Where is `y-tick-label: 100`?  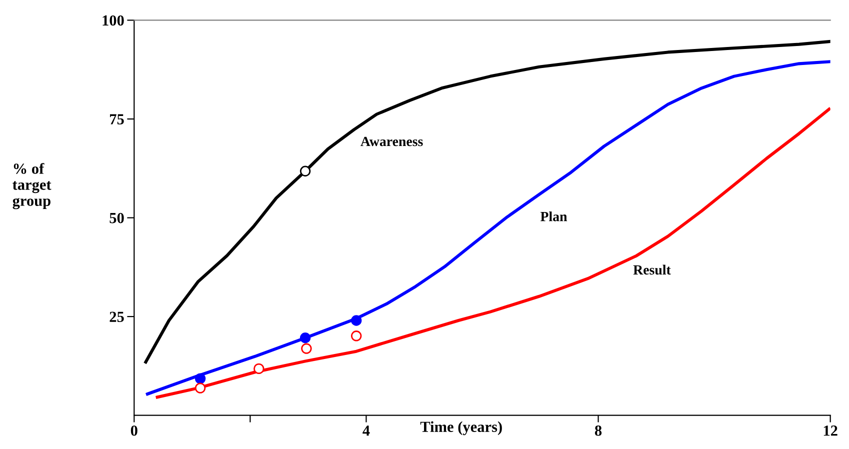
y-tick-label: 100 is located at coordinates (113, 20).